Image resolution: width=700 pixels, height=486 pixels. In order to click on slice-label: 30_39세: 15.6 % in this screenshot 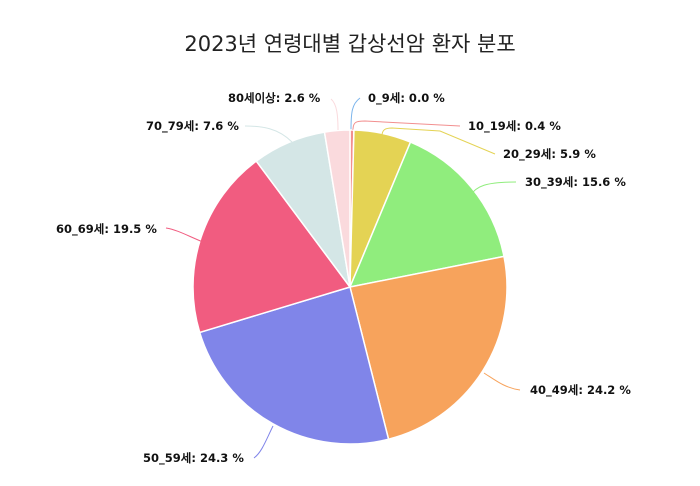, I will do `click(575, 182)`.